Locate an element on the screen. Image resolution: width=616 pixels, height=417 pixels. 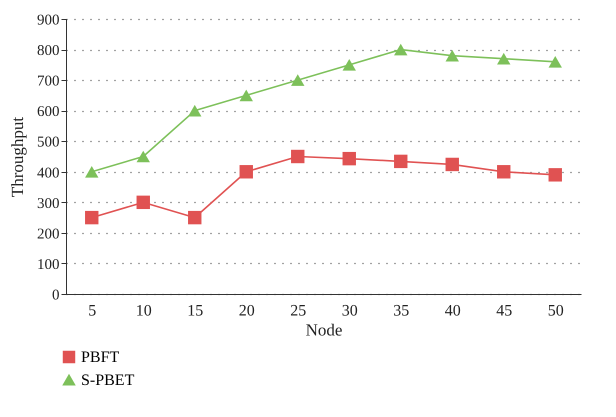
x-tick-label: 20 is located at coordinates (246, 311).